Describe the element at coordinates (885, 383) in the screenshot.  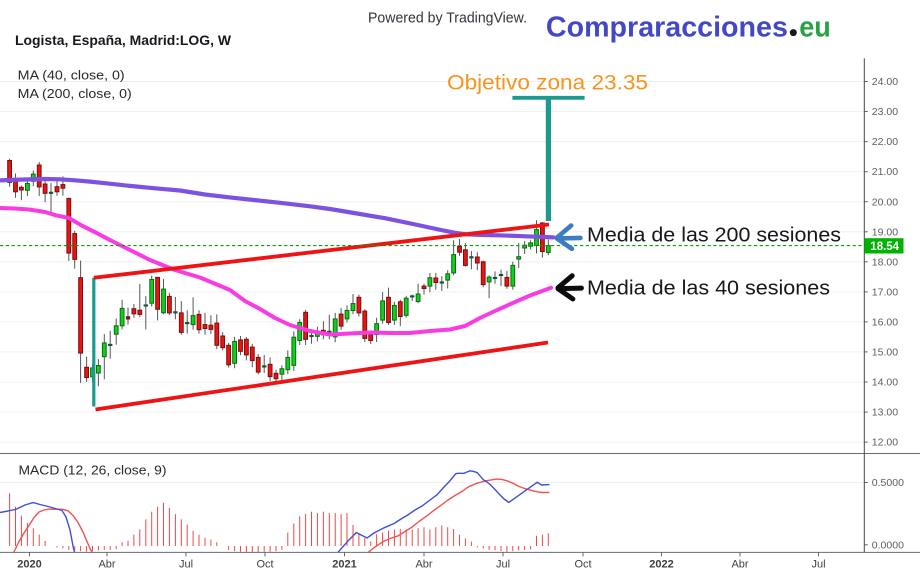
I see `svg-text: 14.00` at that location.